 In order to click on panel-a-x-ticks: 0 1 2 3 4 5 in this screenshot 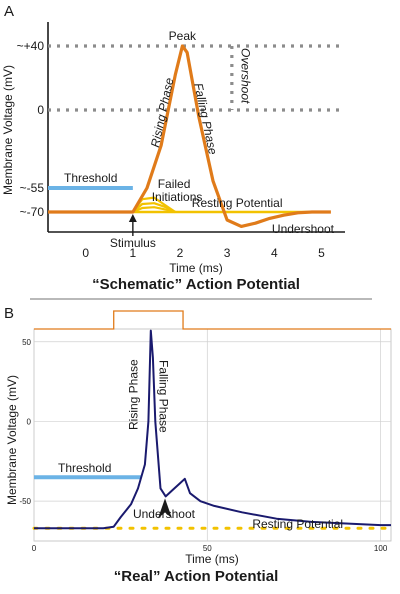, I will do `click(203, 253)`.